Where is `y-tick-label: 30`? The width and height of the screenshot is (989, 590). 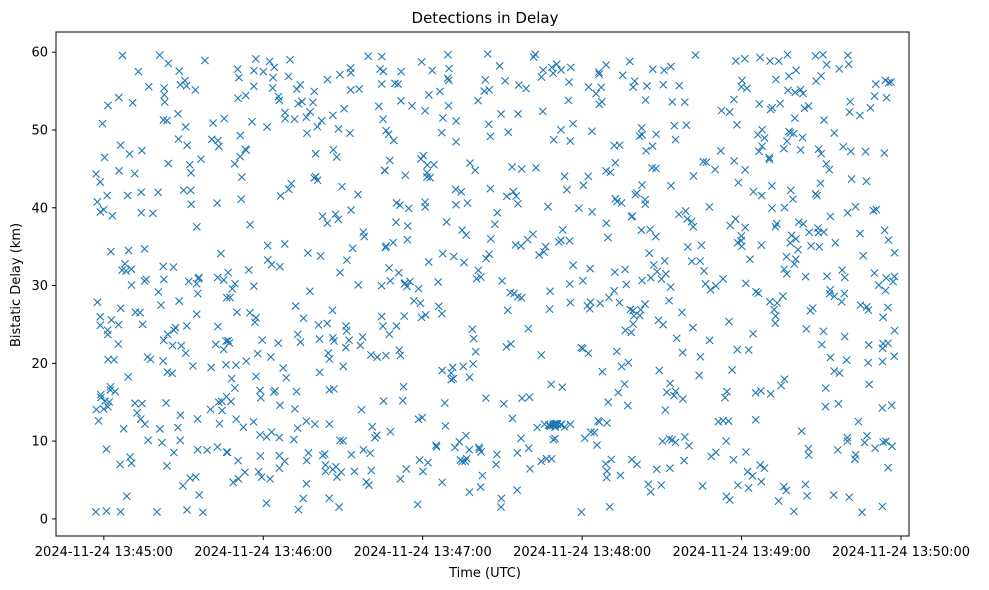
y-tick-label: 30 is located at coordinates (39, 286).